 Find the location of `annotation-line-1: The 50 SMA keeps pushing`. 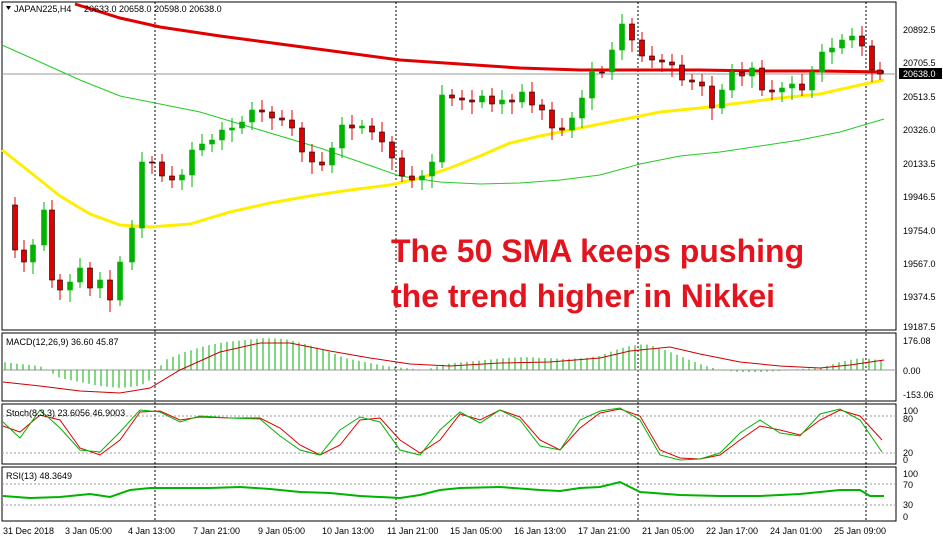

annotation-line-1: The 50 SMA keeps pushing is located at coordinates (597, 251).